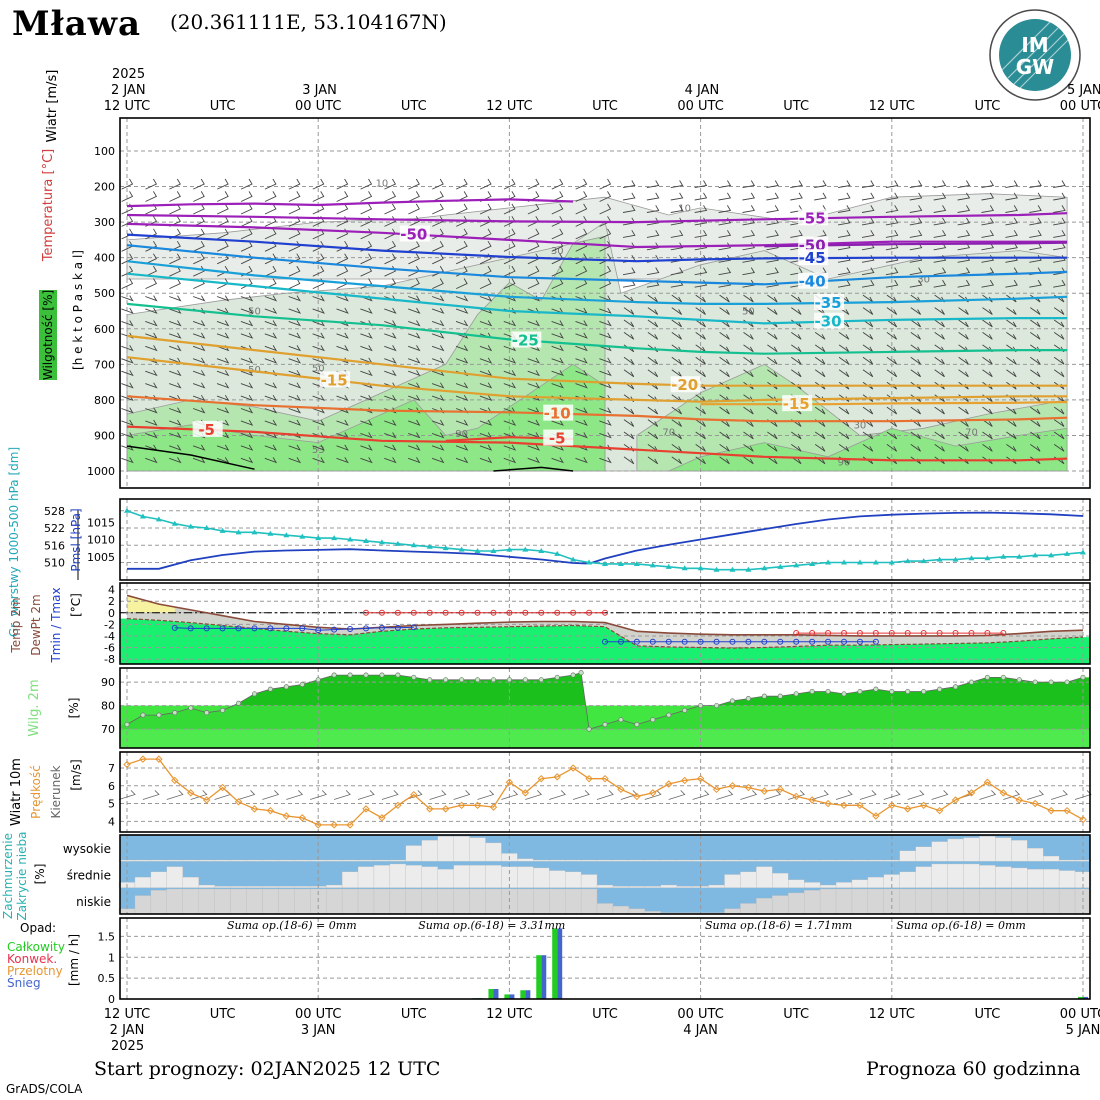  Describe the element at coordinates (14, 542) in the screenshot. I see `thickness-axis-label: Gr. warstwy 1000-500 hPa [dm]` at that location.